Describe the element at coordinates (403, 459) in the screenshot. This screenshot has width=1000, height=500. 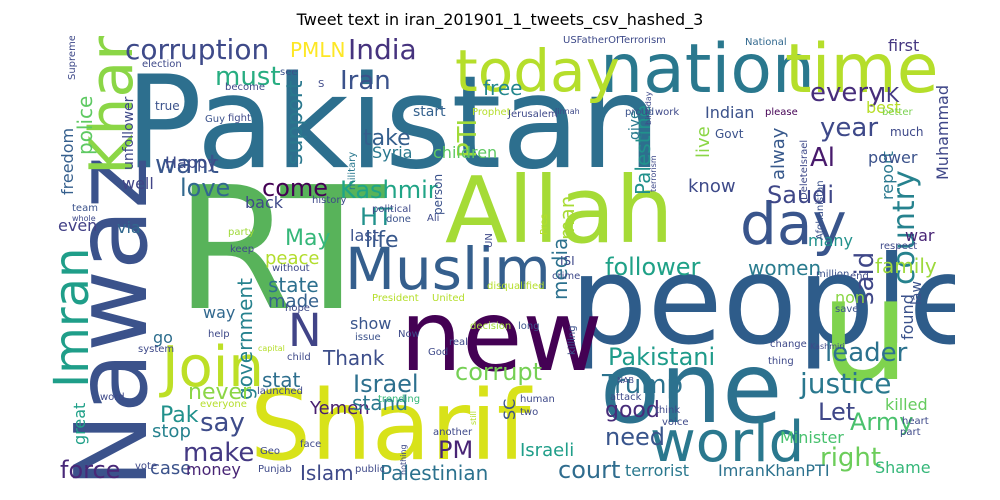
I see `word-nothing: nothing` at that location.